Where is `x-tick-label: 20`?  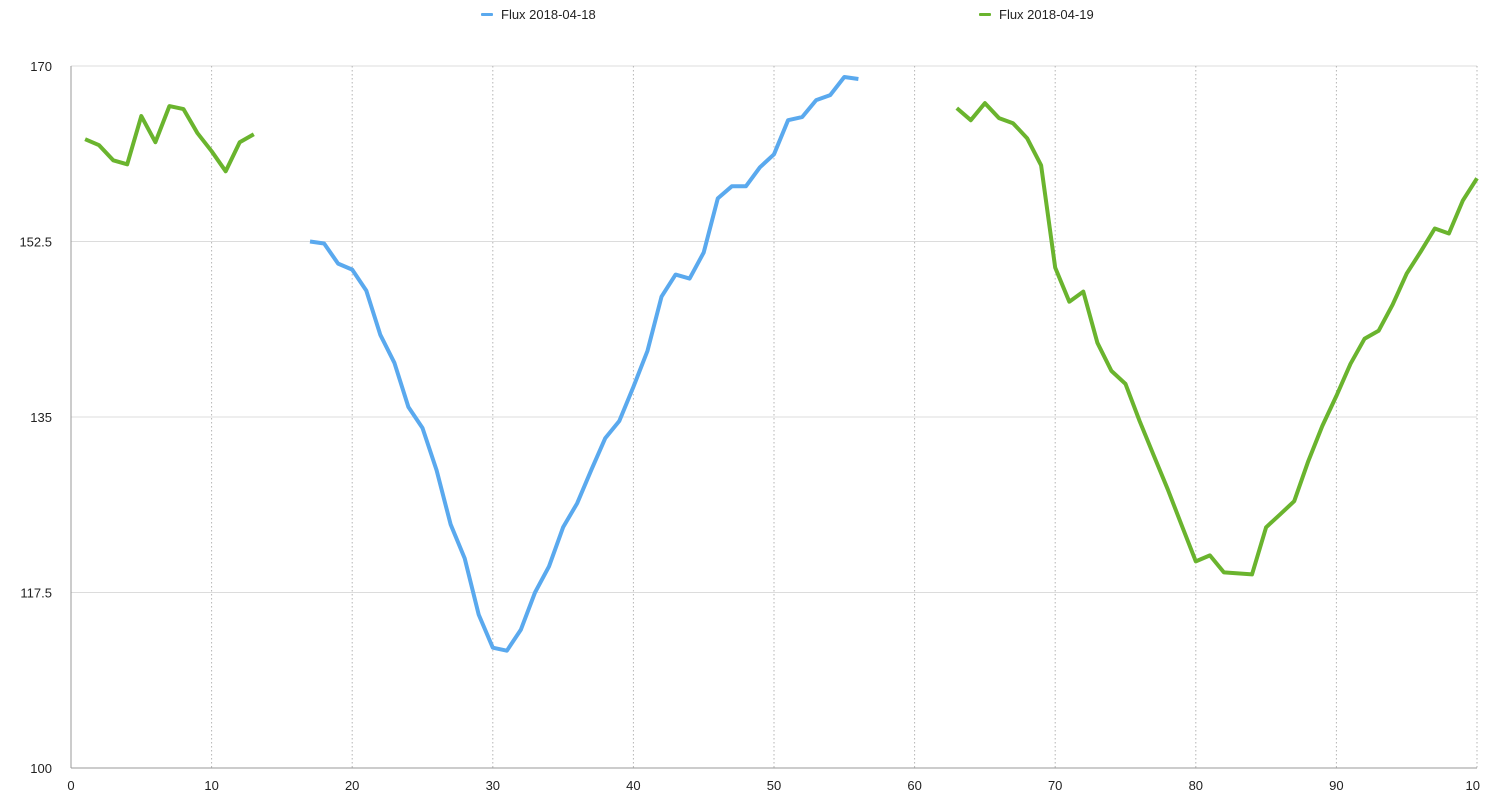 x-tick-label: 20 is located at coordinates (352, 785).